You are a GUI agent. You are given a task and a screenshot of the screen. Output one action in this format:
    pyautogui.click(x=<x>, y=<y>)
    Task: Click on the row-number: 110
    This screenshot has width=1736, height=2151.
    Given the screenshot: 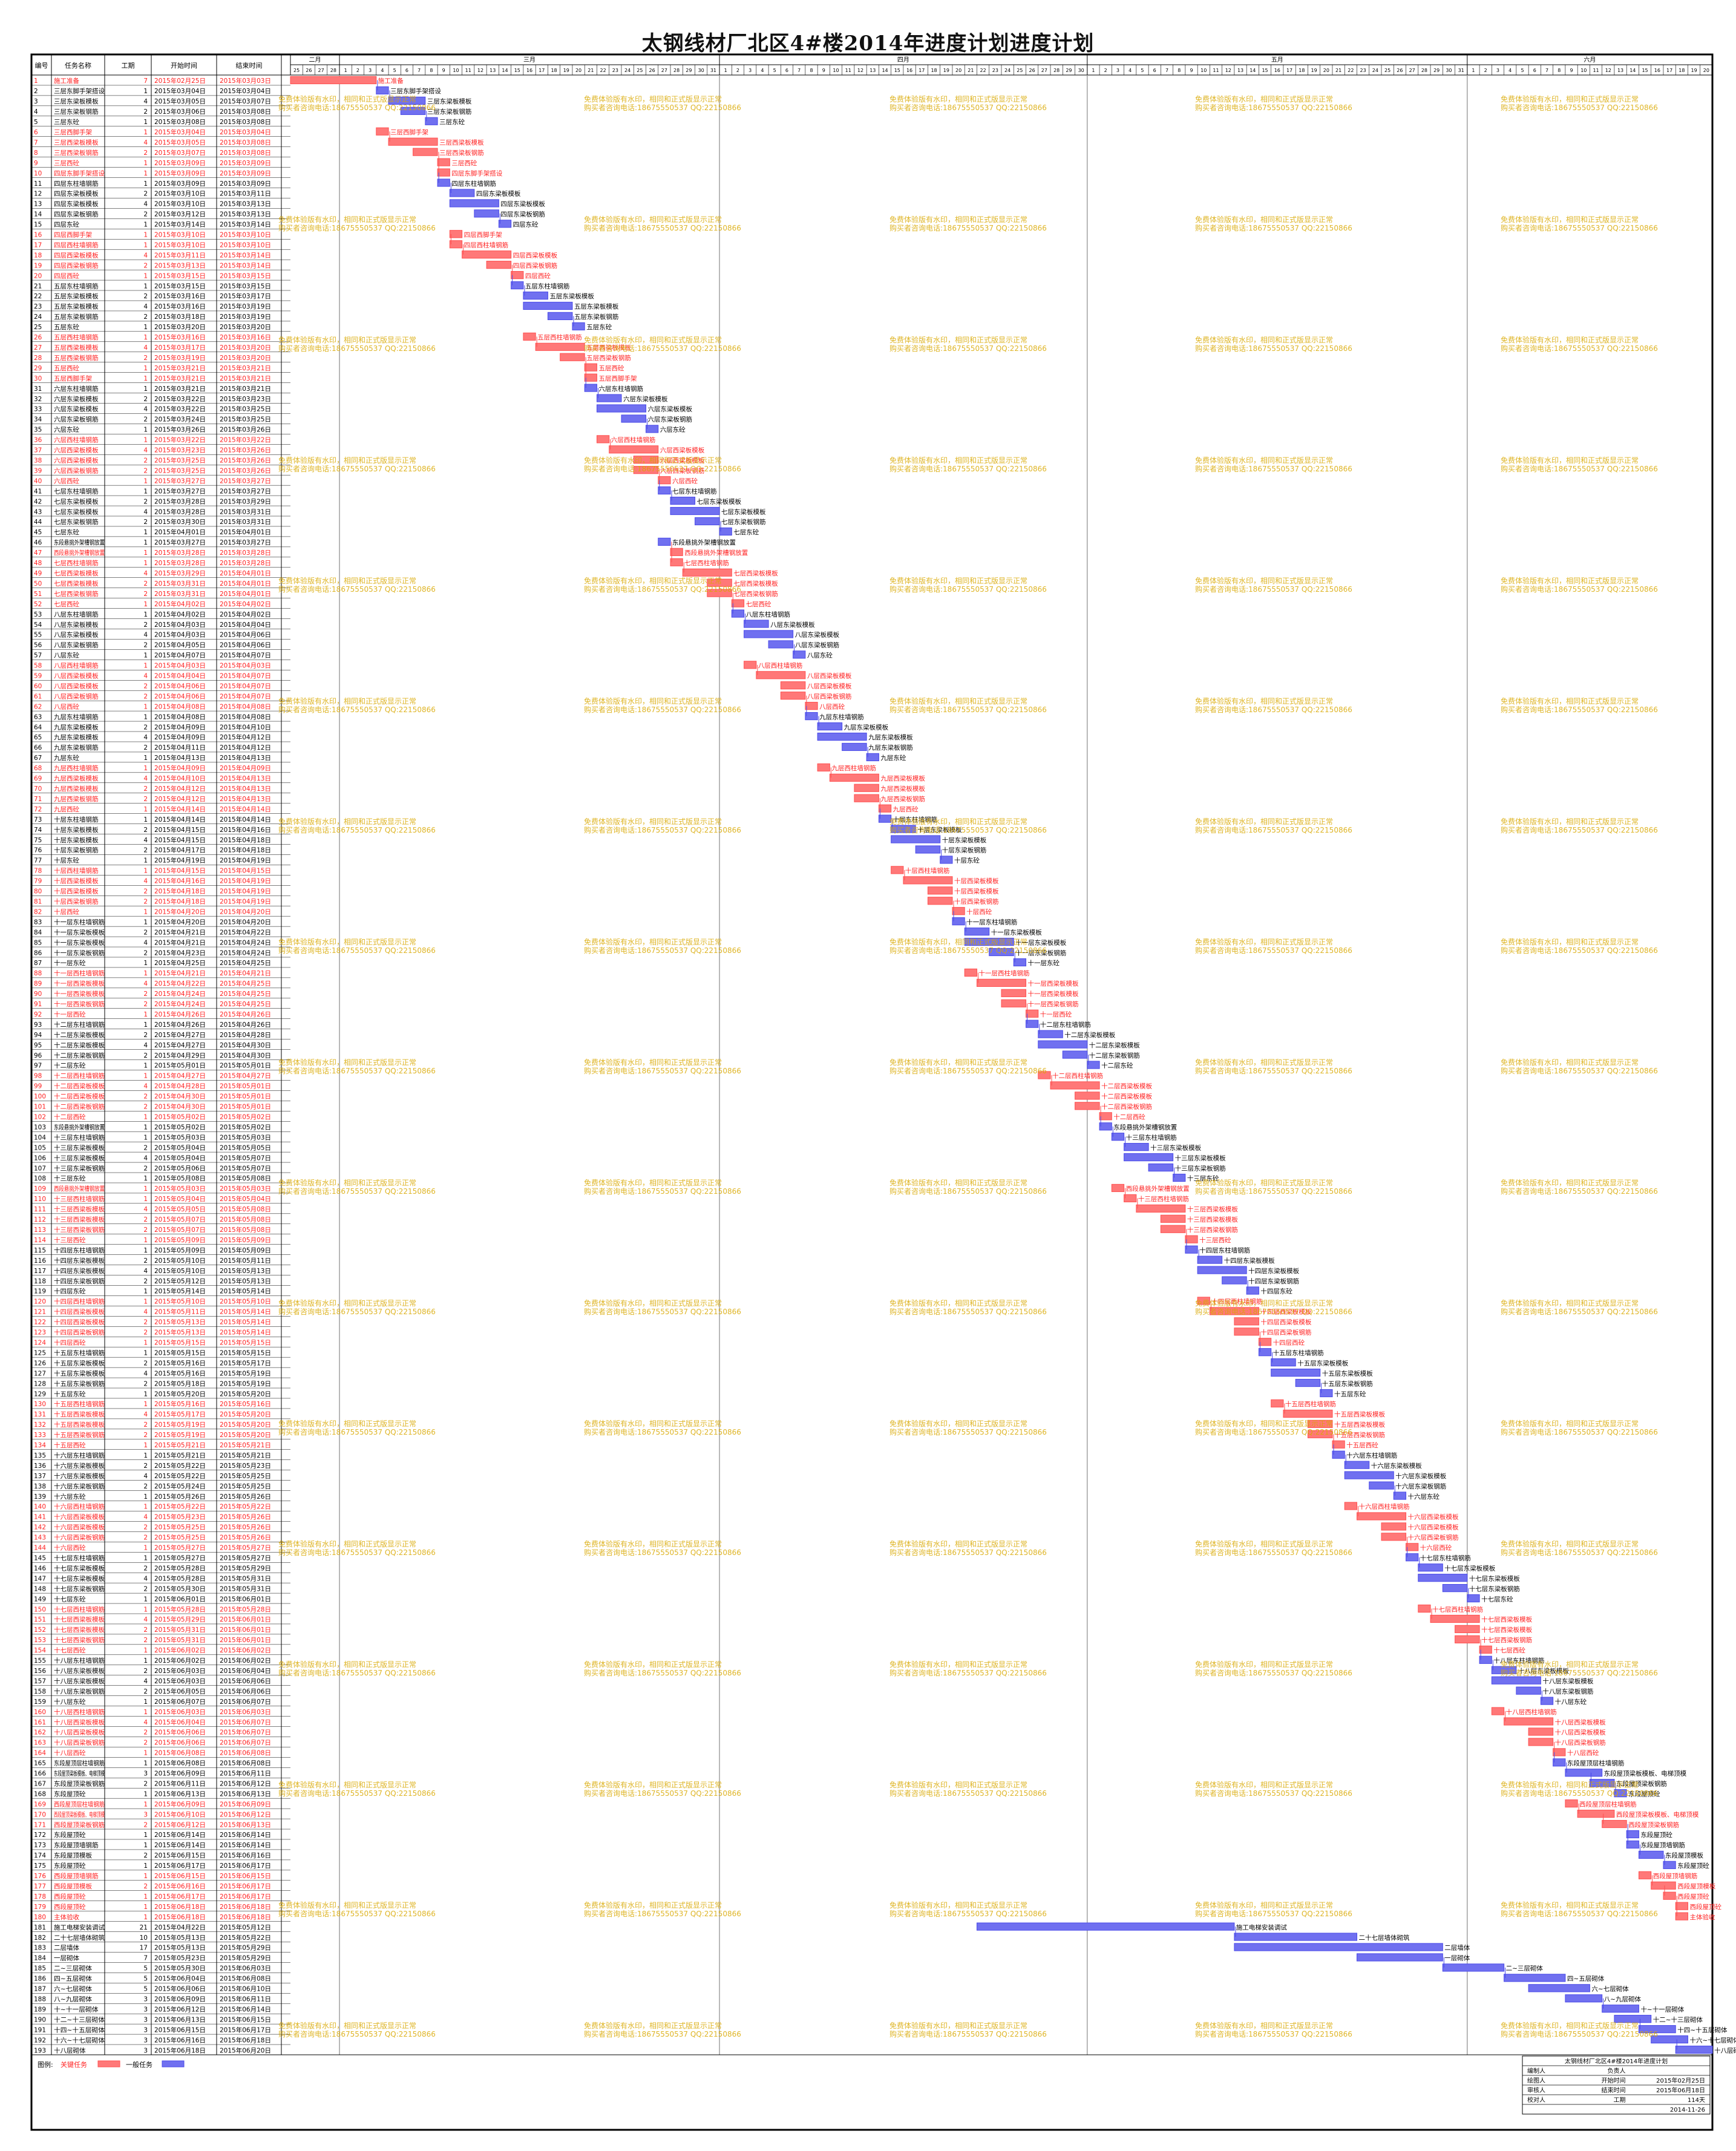 What is the action you would take?
    pyautogui.click(x=40, y=1199)
    